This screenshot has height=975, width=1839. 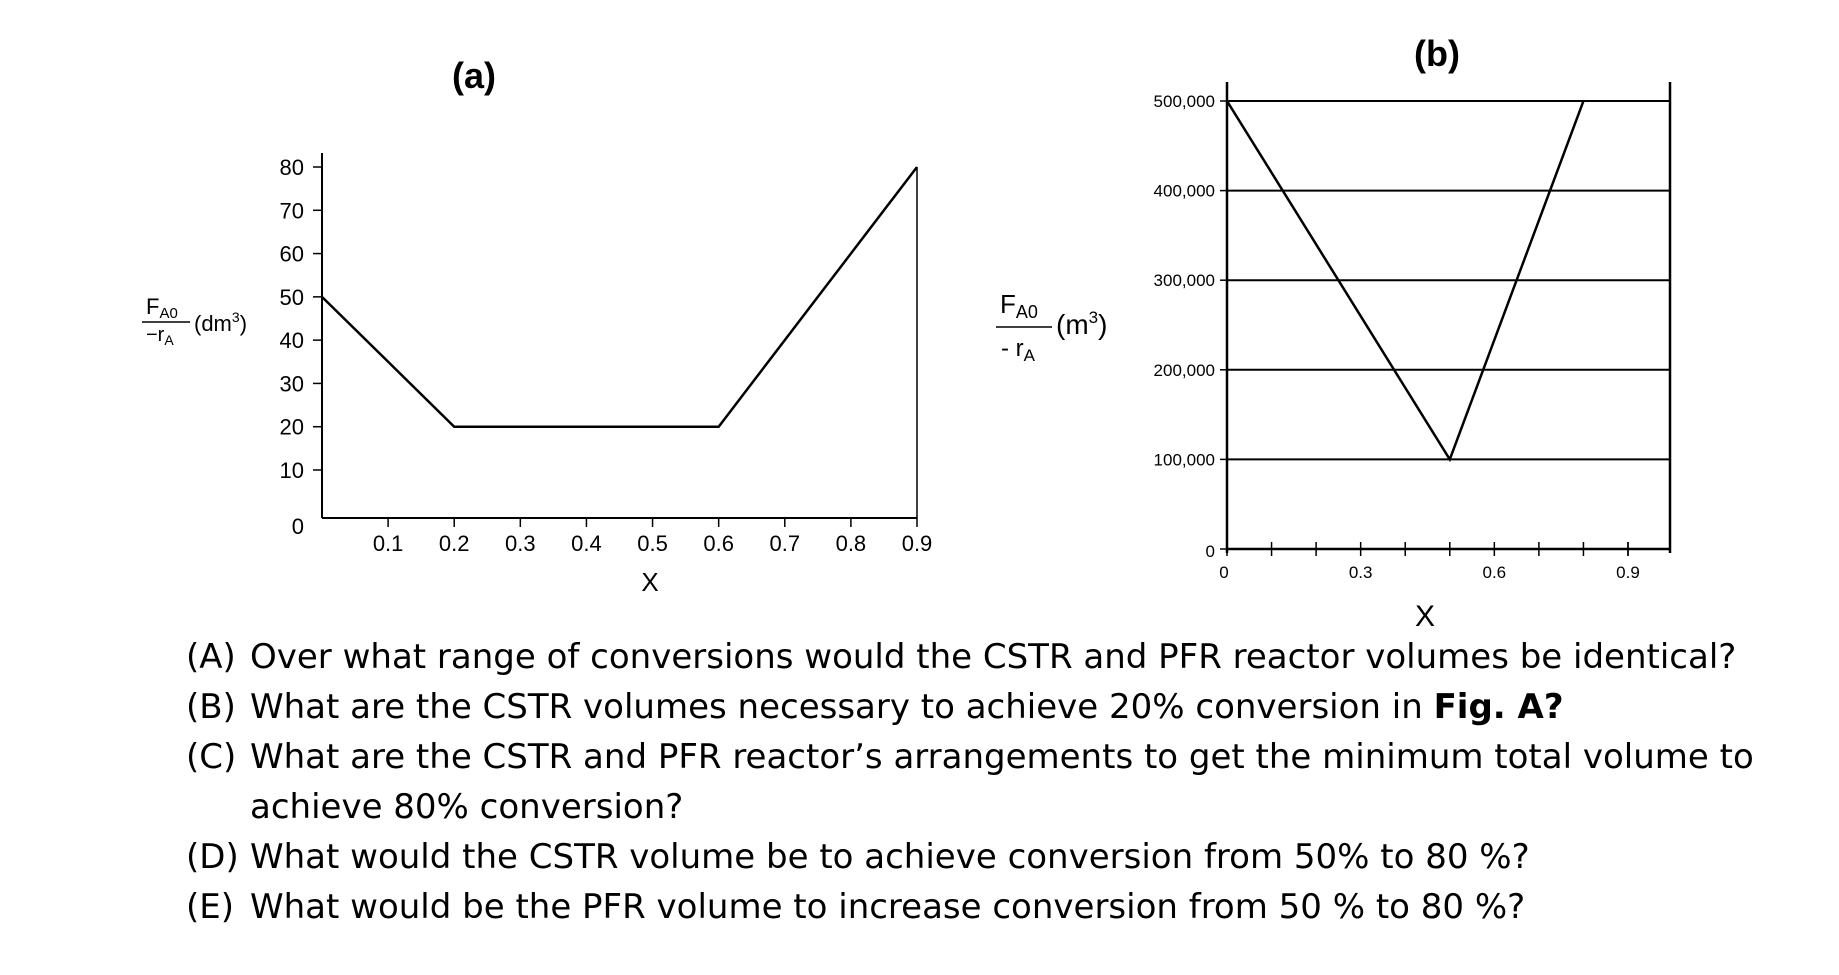 What do you see at coordinates (211, 657) in the screenshot?
I see `question-label: (A)` at bounding box center [211, 657].